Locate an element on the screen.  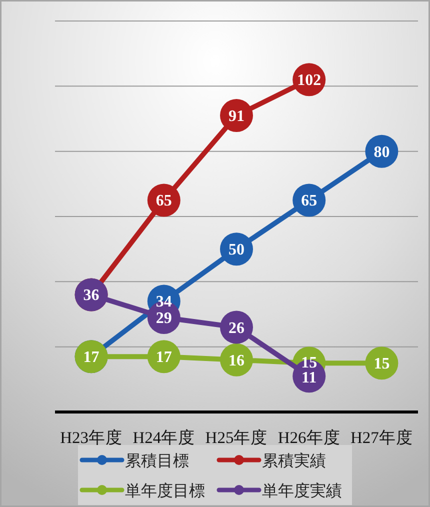
x-tick-label: H25年度 is located at coordinates (236, 437).